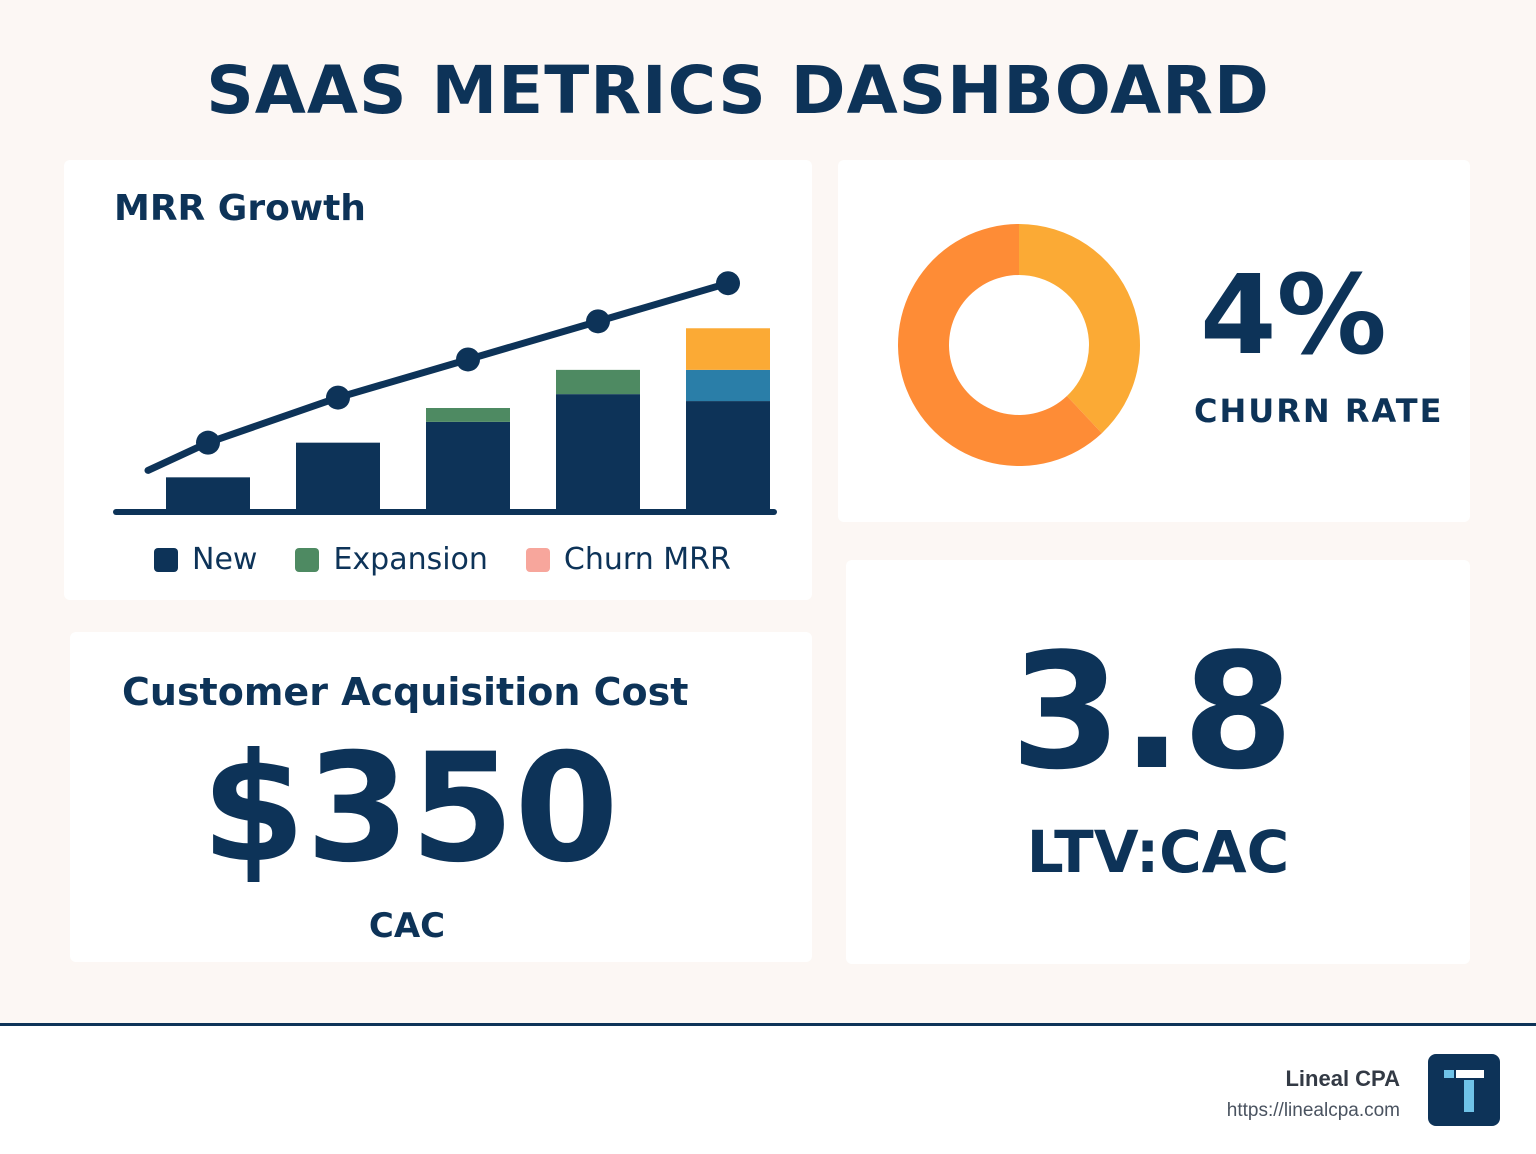 Image resolution: width=1536 pixels, height=1154 pixels. Describe the element at coordinates (768, 1090) in the screenshot. I see `footer: Lineal CPA https://linealcpa.com` at that location.